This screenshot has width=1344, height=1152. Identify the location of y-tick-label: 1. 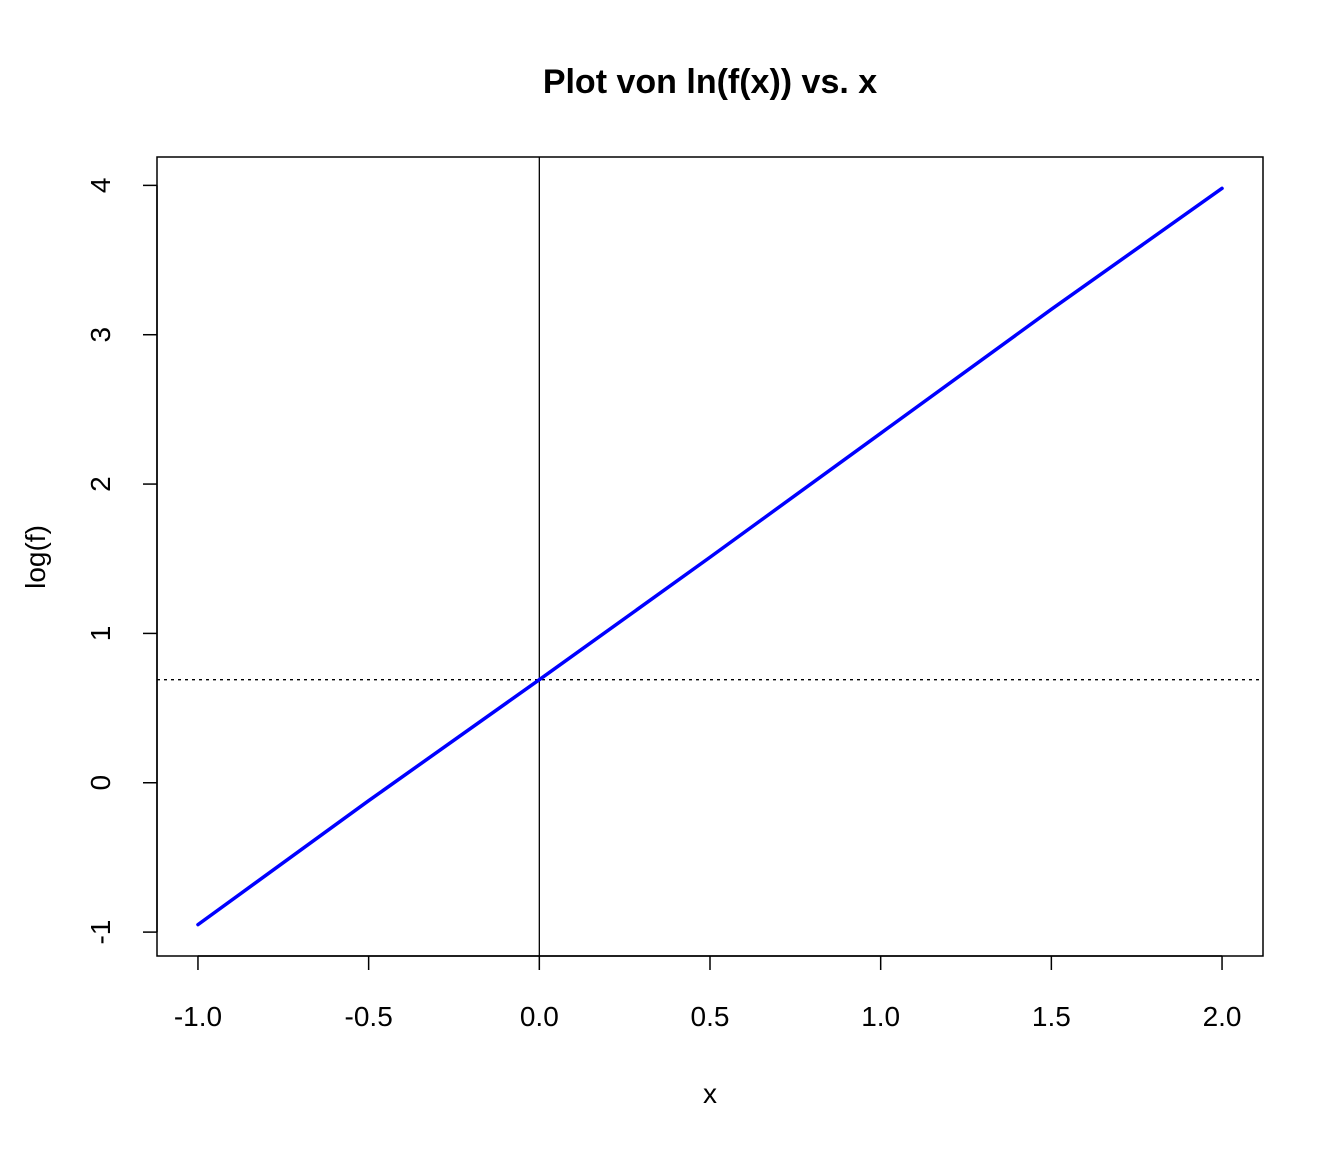
(100, 634).